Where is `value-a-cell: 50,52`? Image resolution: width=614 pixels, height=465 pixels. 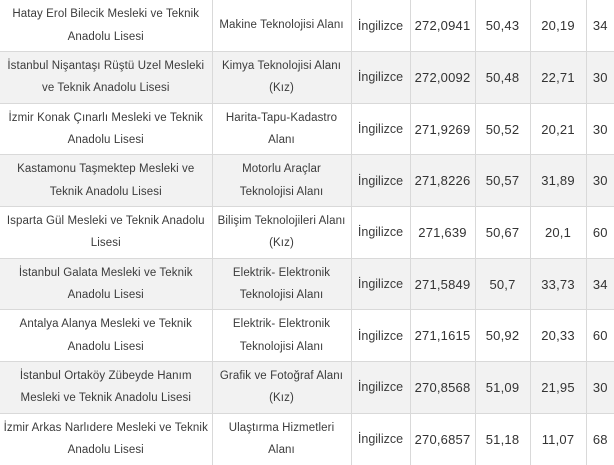 value-a-cell: 50,52 is located at coordinates (503, 129).